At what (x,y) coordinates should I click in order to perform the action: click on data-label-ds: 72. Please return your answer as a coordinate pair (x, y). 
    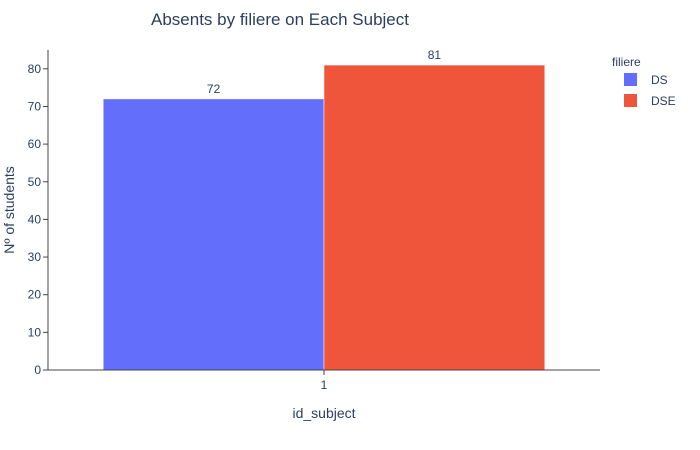
    Looking at the image, I should click on (214, 89).